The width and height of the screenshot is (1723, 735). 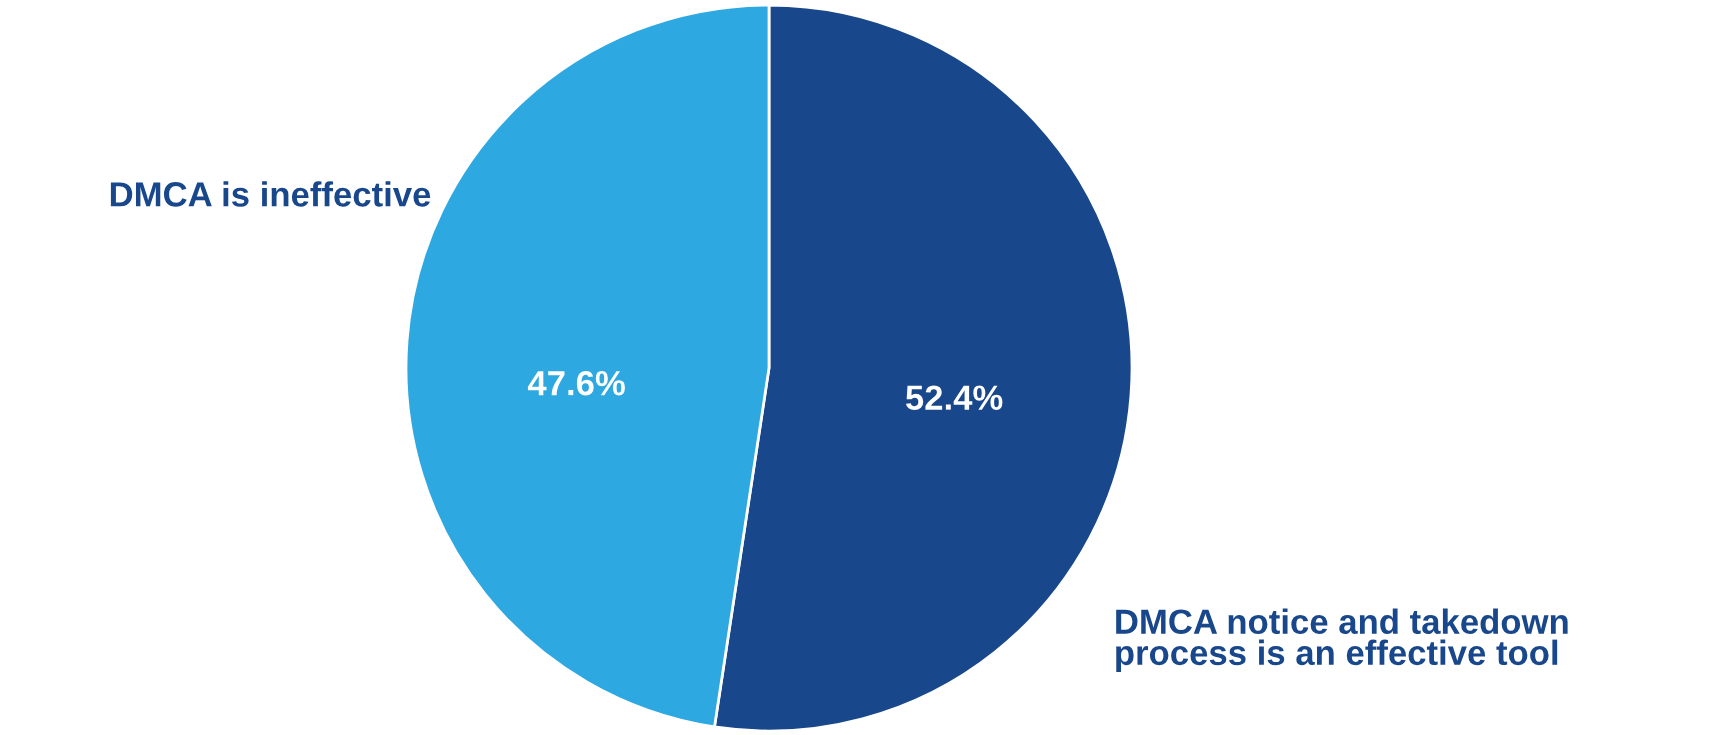 I want to click on slice-label: DMCA is ineffective, so click(x=270, y=194).